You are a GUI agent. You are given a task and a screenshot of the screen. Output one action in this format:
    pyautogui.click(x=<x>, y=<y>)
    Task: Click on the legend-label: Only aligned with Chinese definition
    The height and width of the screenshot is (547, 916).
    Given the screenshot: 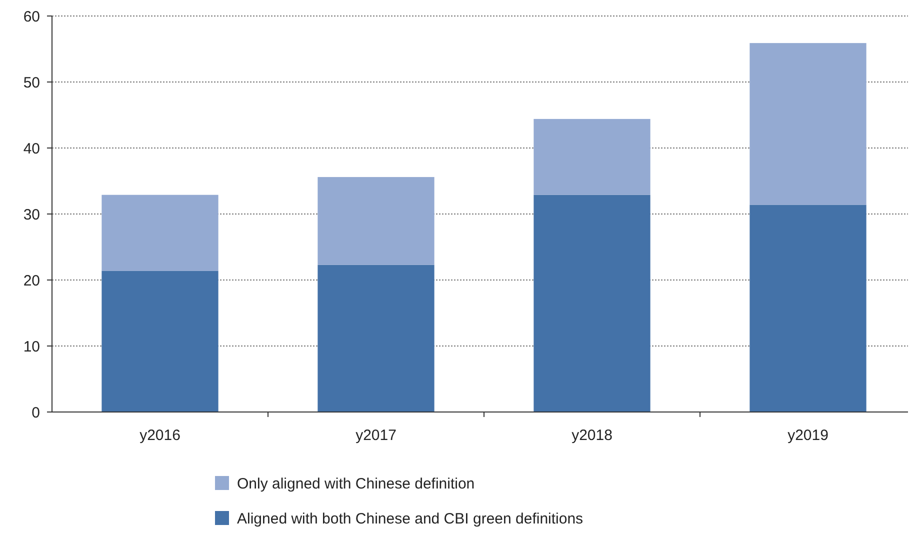 What is the action you would take?
    pyautogui.click(x=356, y=483)
    